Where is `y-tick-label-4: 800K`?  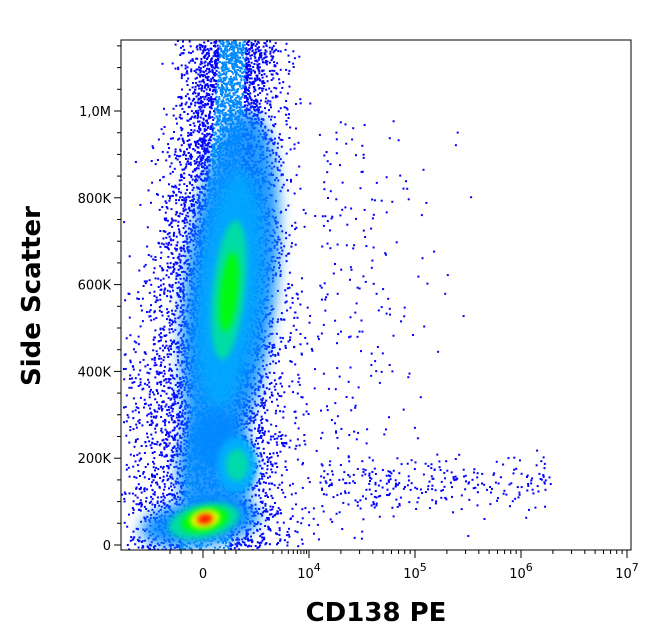
y-tick-label-4: 800K is located at coordinates (95, 199).